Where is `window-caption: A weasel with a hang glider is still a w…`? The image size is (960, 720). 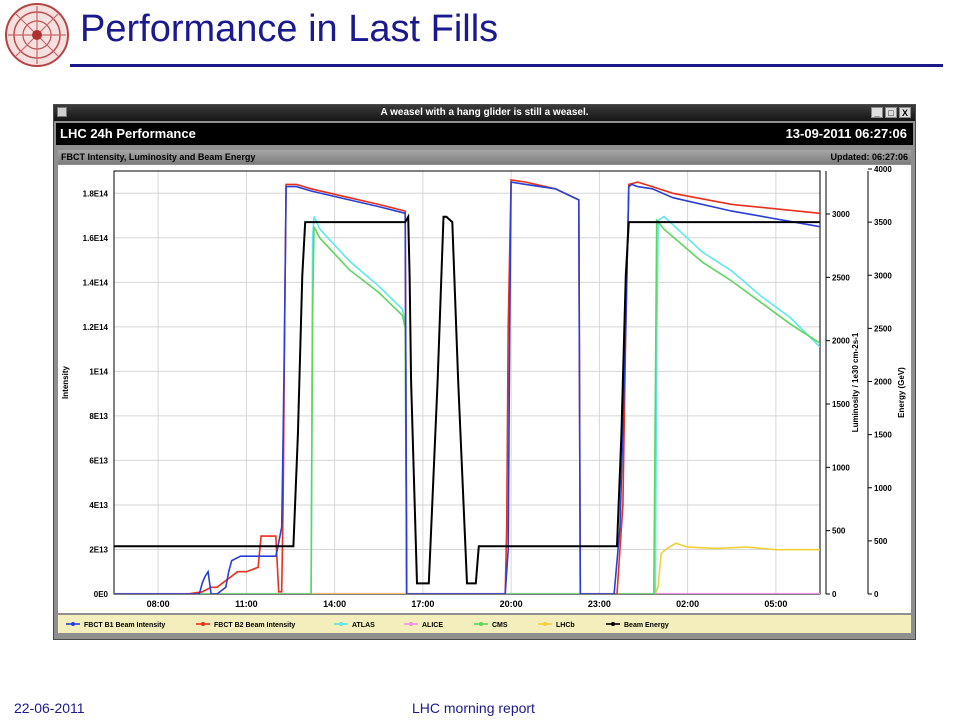
window-caption: A weasel with a hang glider is still a w… is located at coordinates (484, 112).